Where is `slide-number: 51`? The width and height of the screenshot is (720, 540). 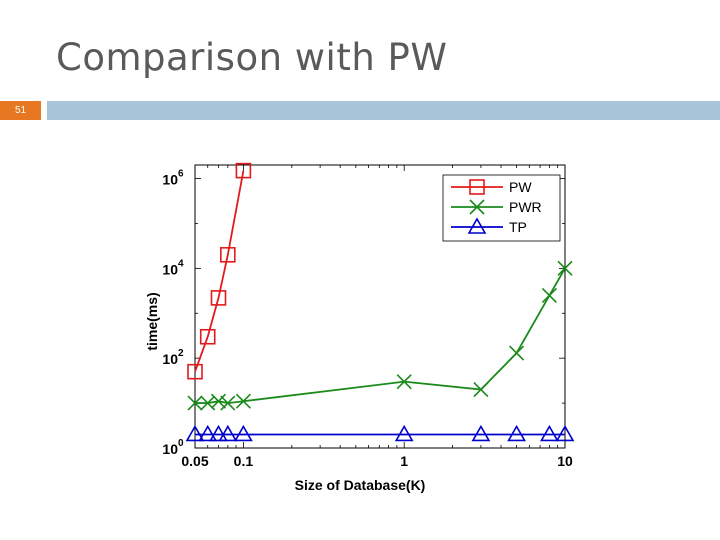
slide-number: 51 is located at coordinates (20, 110).